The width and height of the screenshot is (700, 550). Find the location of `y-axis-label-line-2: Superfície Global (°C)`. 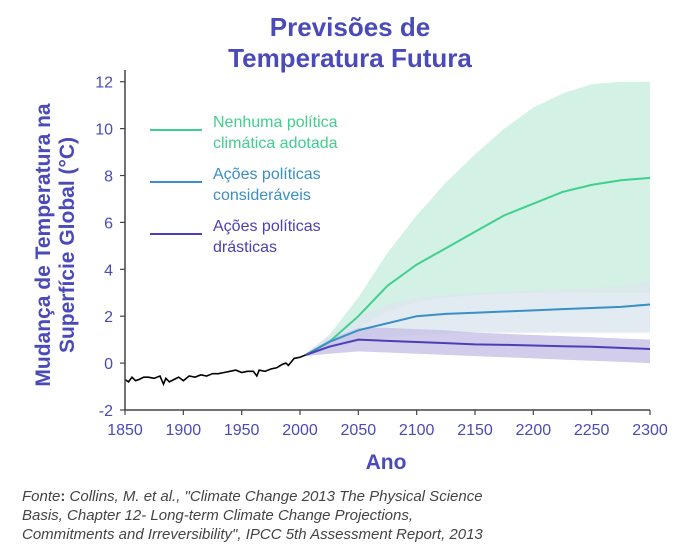

y-axis-label-line-2: Superfície Global (°C) is located at coordinates (67, 245).